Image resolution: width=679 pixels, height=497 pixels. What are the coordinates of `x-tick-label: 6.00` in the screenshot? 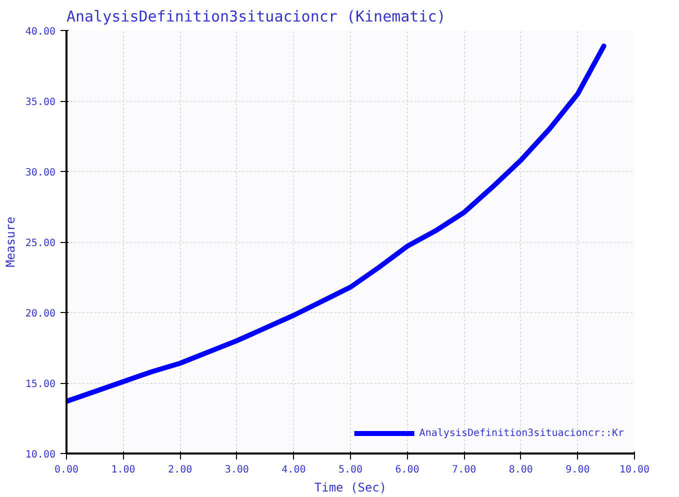 It's located at (407, 470).